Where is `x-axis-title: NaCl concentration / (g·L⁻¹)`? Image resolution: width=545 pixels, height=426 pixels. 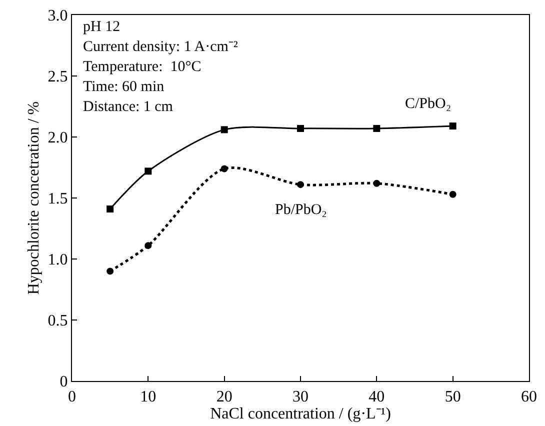 x-axis-title: NaCl concentration / (g·L⁻¹) is located at coordinates (300, 413).